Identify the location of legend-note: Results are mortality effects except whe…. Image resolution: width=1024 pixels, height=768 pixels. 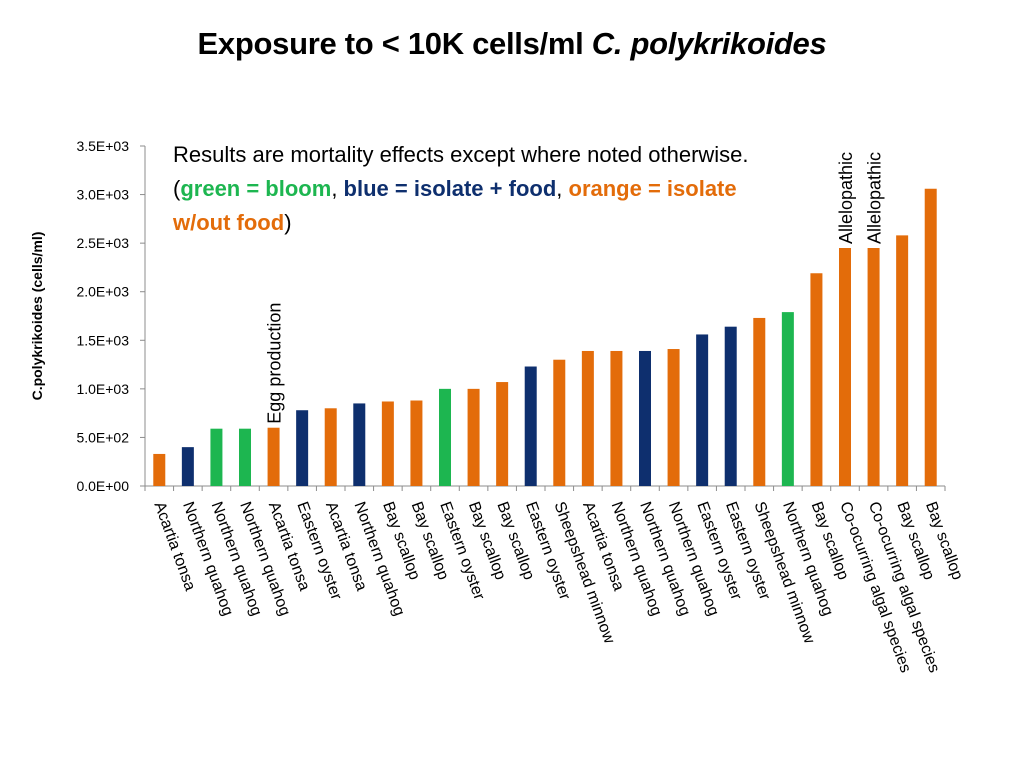
(473, 189).